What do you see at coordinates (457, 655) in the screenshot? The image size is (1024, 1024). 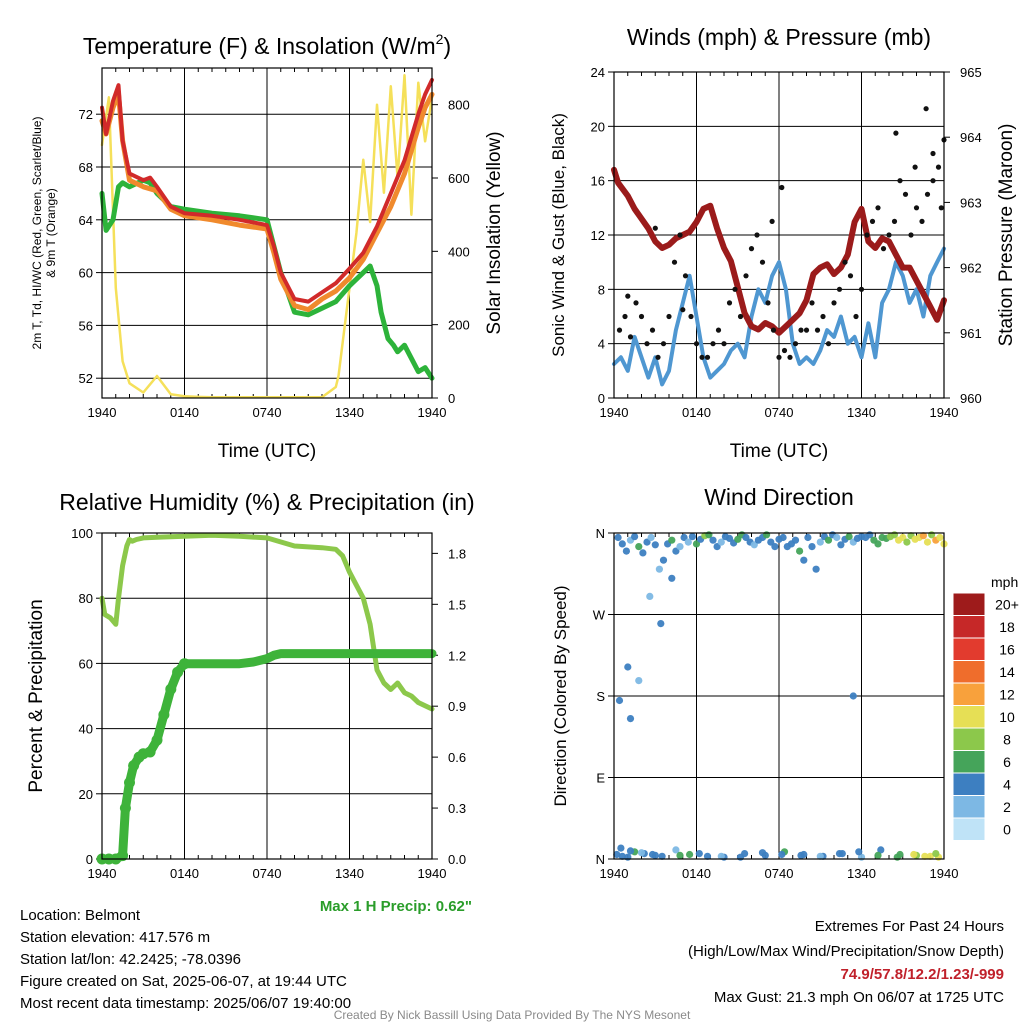 I see `y2-tick-label: 1.2` at bounding box center [457, 655].